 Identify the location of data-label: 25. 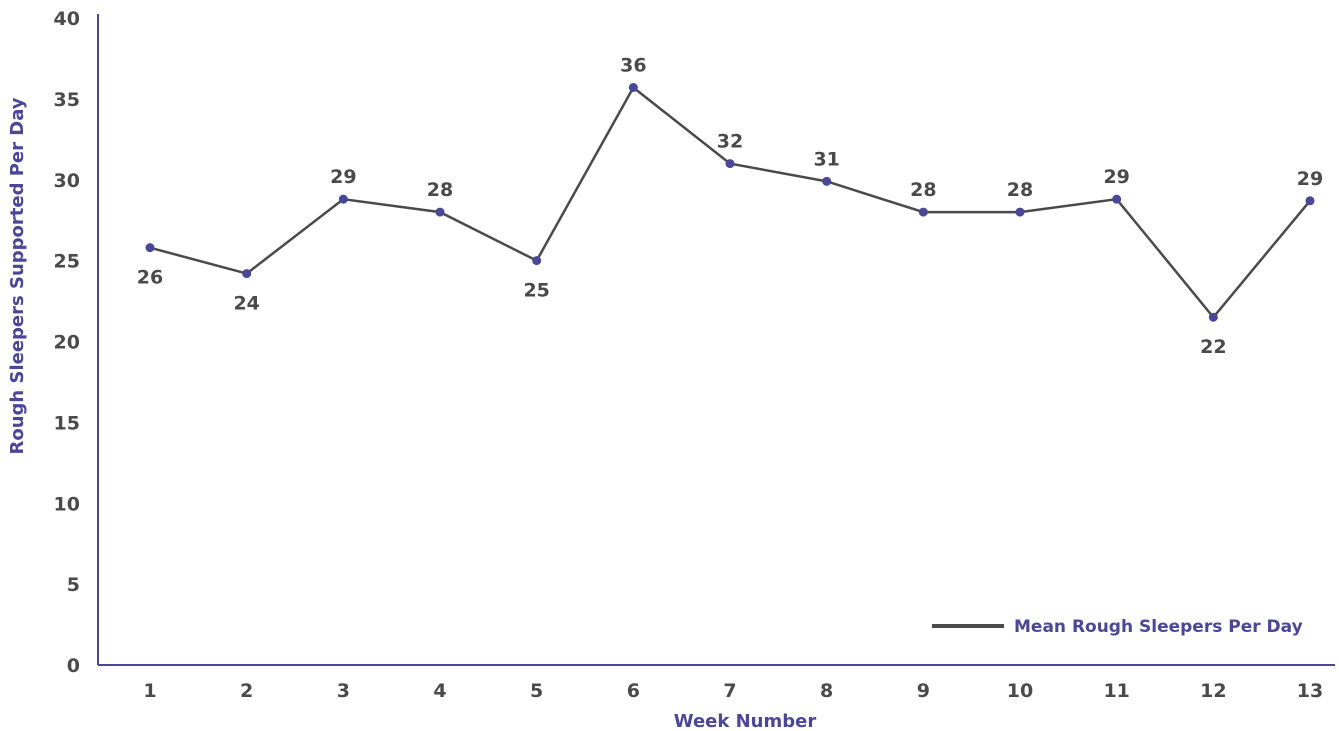
(536, 291).